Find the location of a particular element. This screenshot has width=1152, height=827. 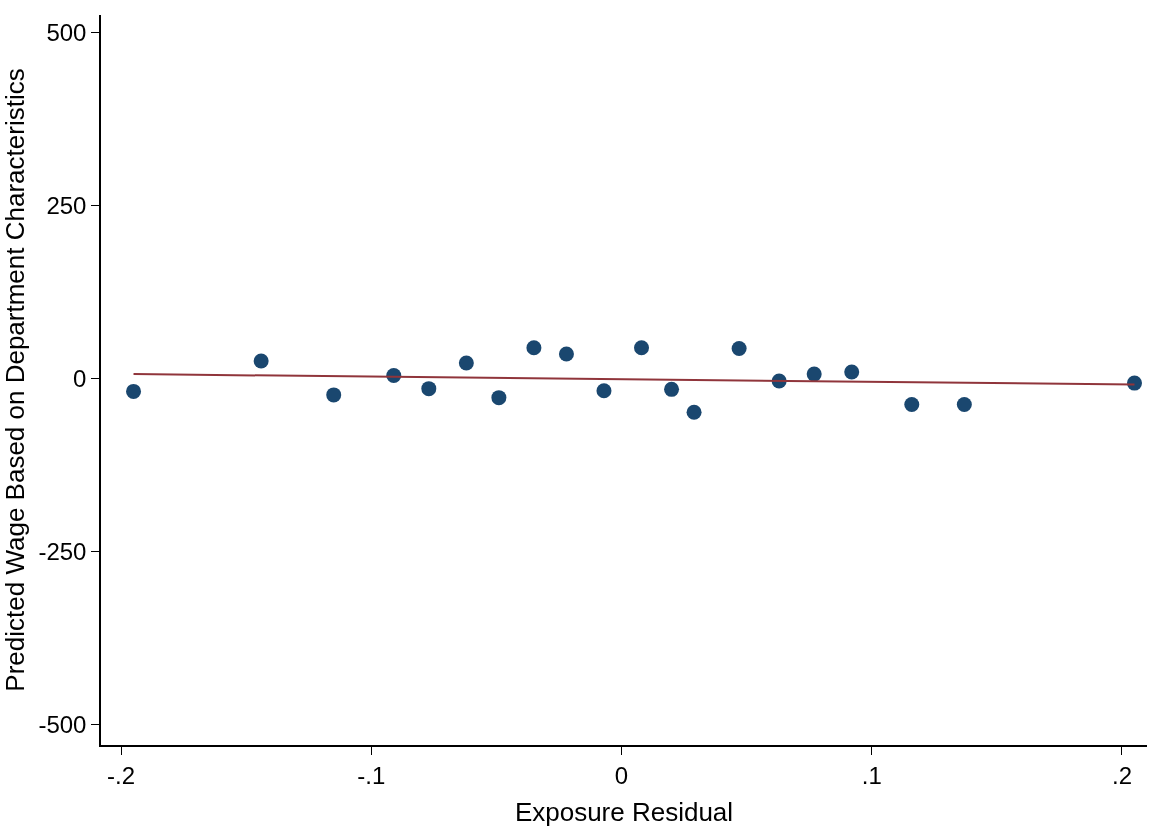

y-axis-title: Predicted Wage Based on Department Characteristics is located at coordinates (15, 380).